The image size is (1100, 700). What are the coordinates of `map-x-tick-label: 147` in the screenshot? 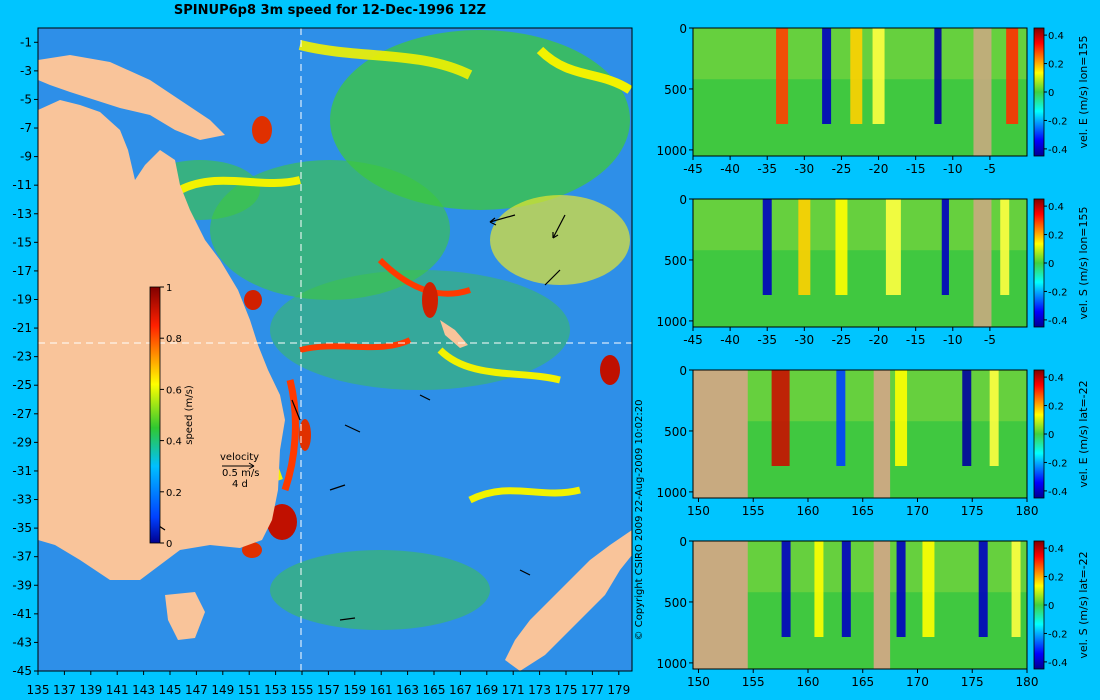 It's located at (196, 690).